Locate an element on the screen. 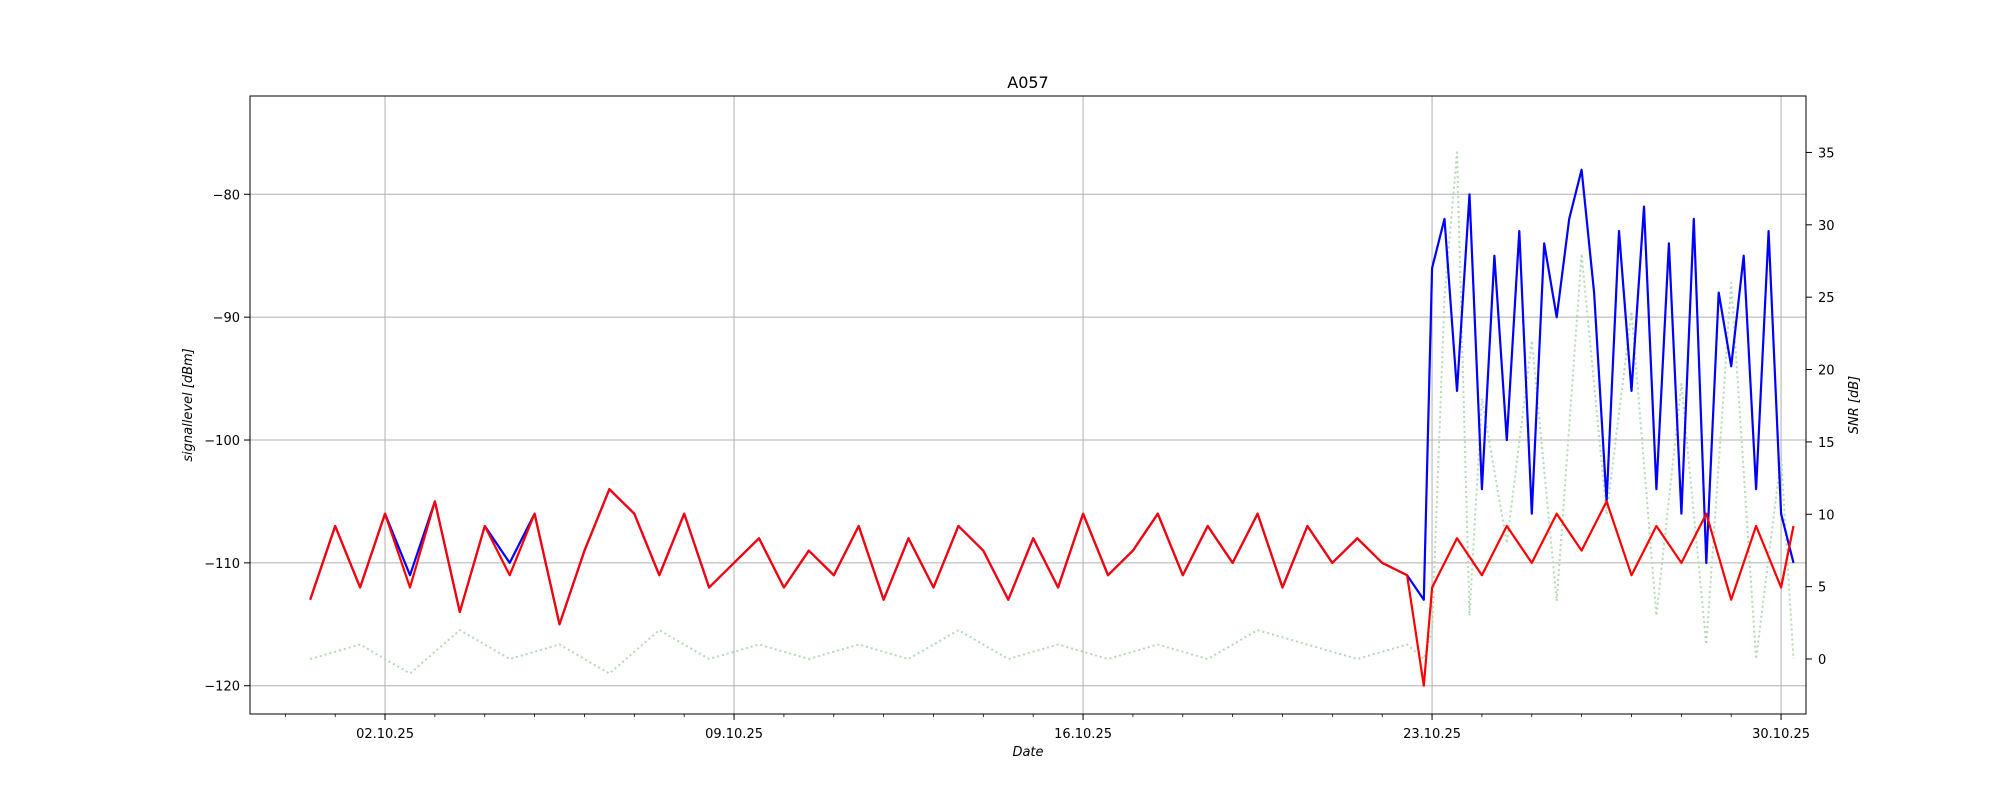  y-axis-right-label: SNR [dB] is located at coordinates (1854, 405).